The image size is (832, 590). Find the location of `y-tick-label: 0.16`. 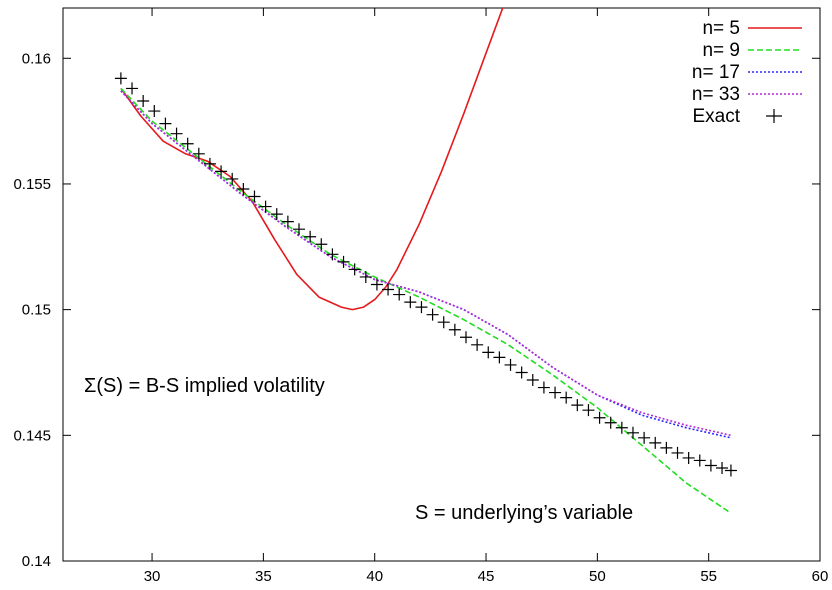

y-tick-label: 0.16 is located at coordinates (36, 58).